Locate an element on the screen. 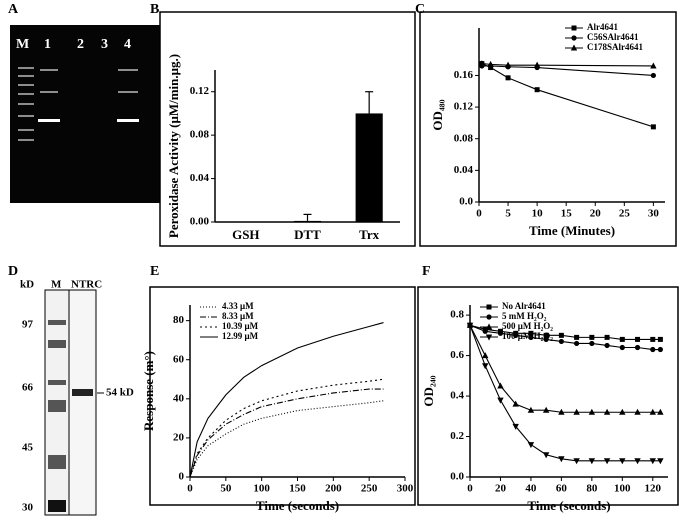 The image size is (685, 529). x-tick-label: 150 is located at coordinates (297, 489).